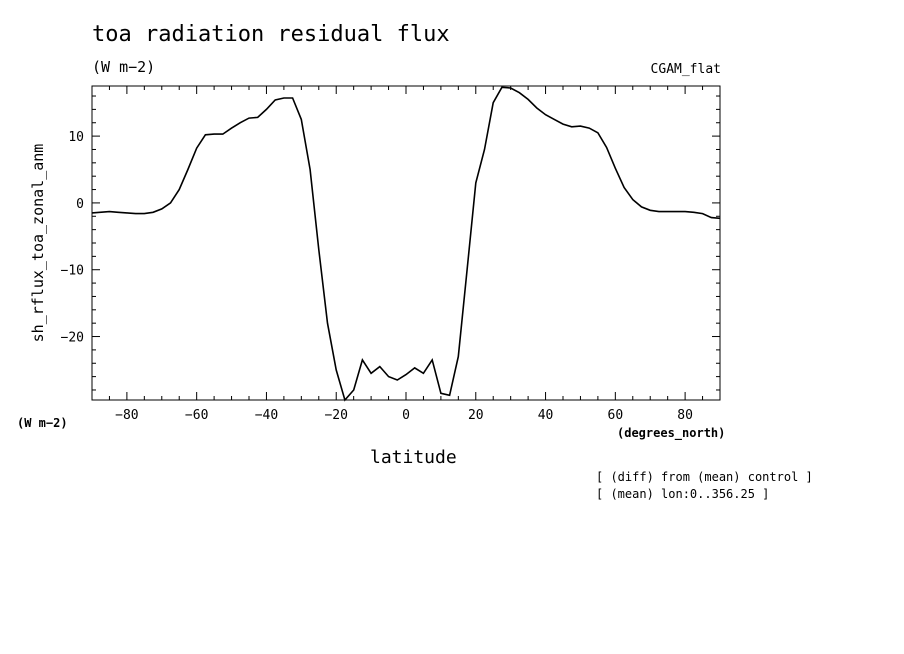 This screenshot has width=904, height=654. What do you see at coordinates (685, 415) in the screenshot?
I see `x-tick-label: 80` at bounding box center [685, 415].